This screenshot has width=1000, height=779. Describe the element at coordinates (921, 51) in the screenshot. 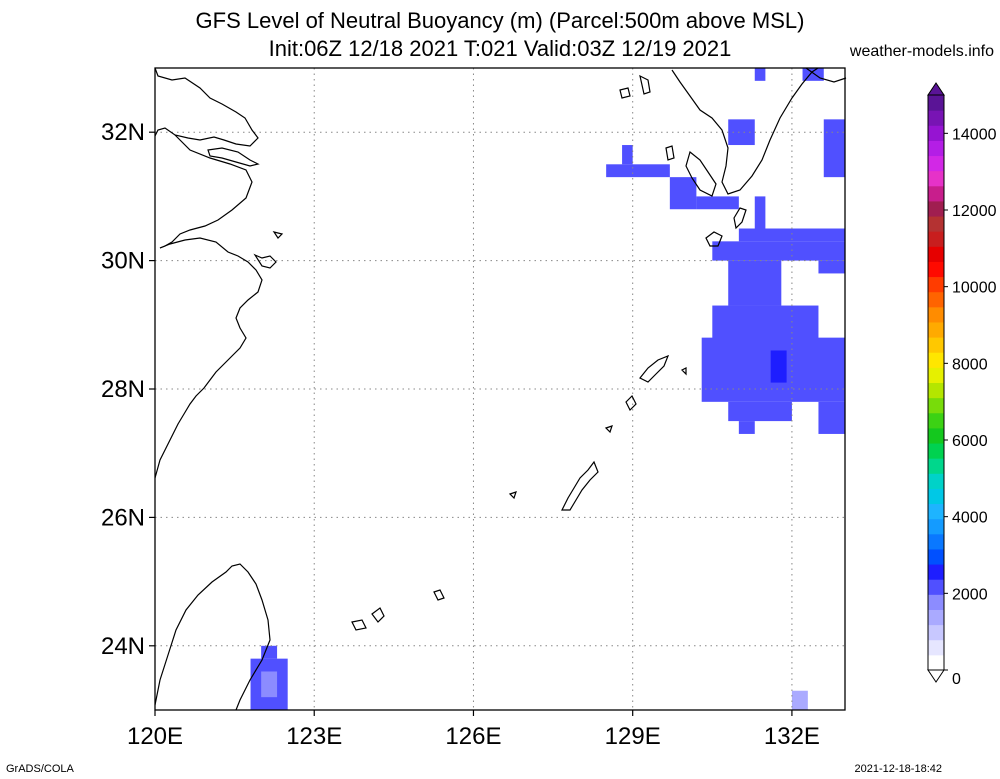

I see `source-credit: weather-models.info` at that location.